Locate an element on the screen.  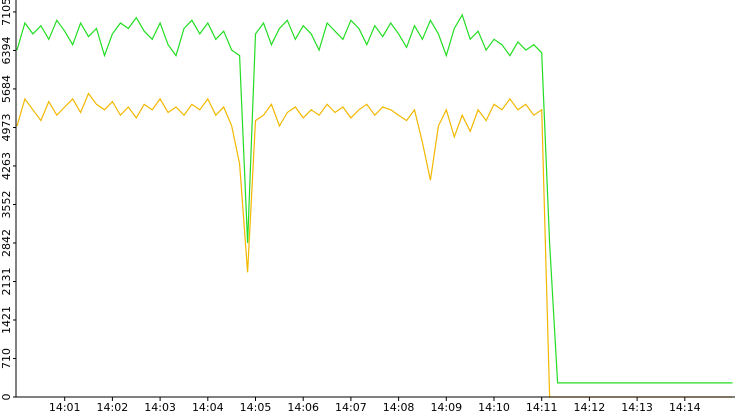
y-tick-label: 6394 is located at coordinates (6, 50).